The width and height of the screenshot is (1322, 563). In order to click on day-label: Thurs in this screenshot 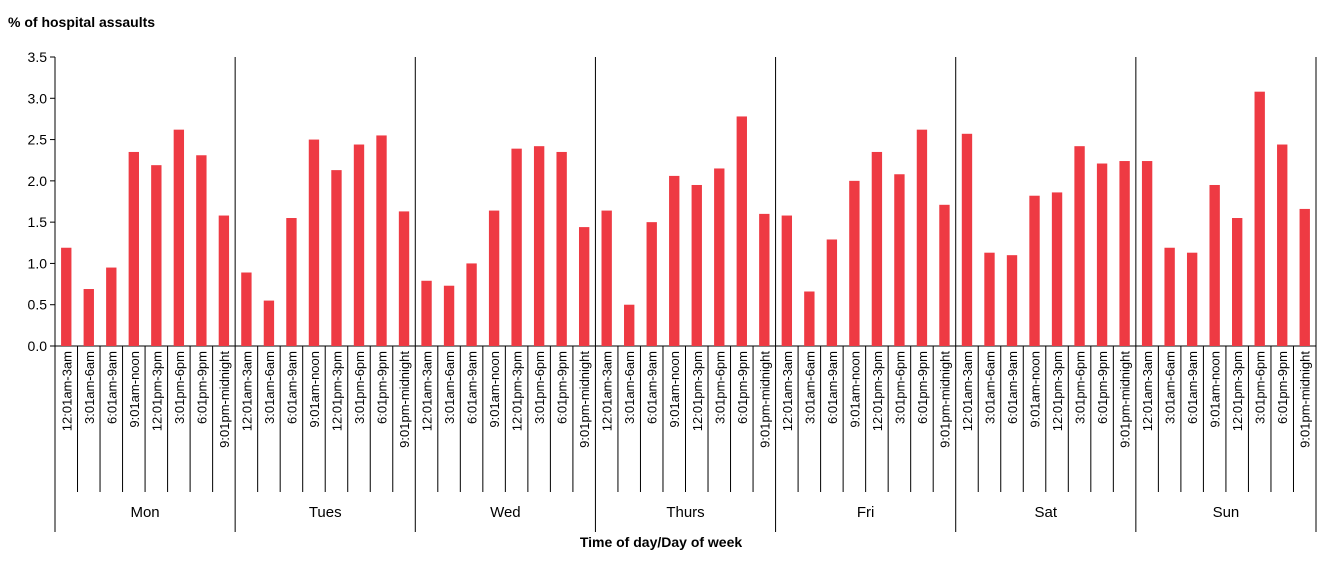, I will do `click(685, 512)`.